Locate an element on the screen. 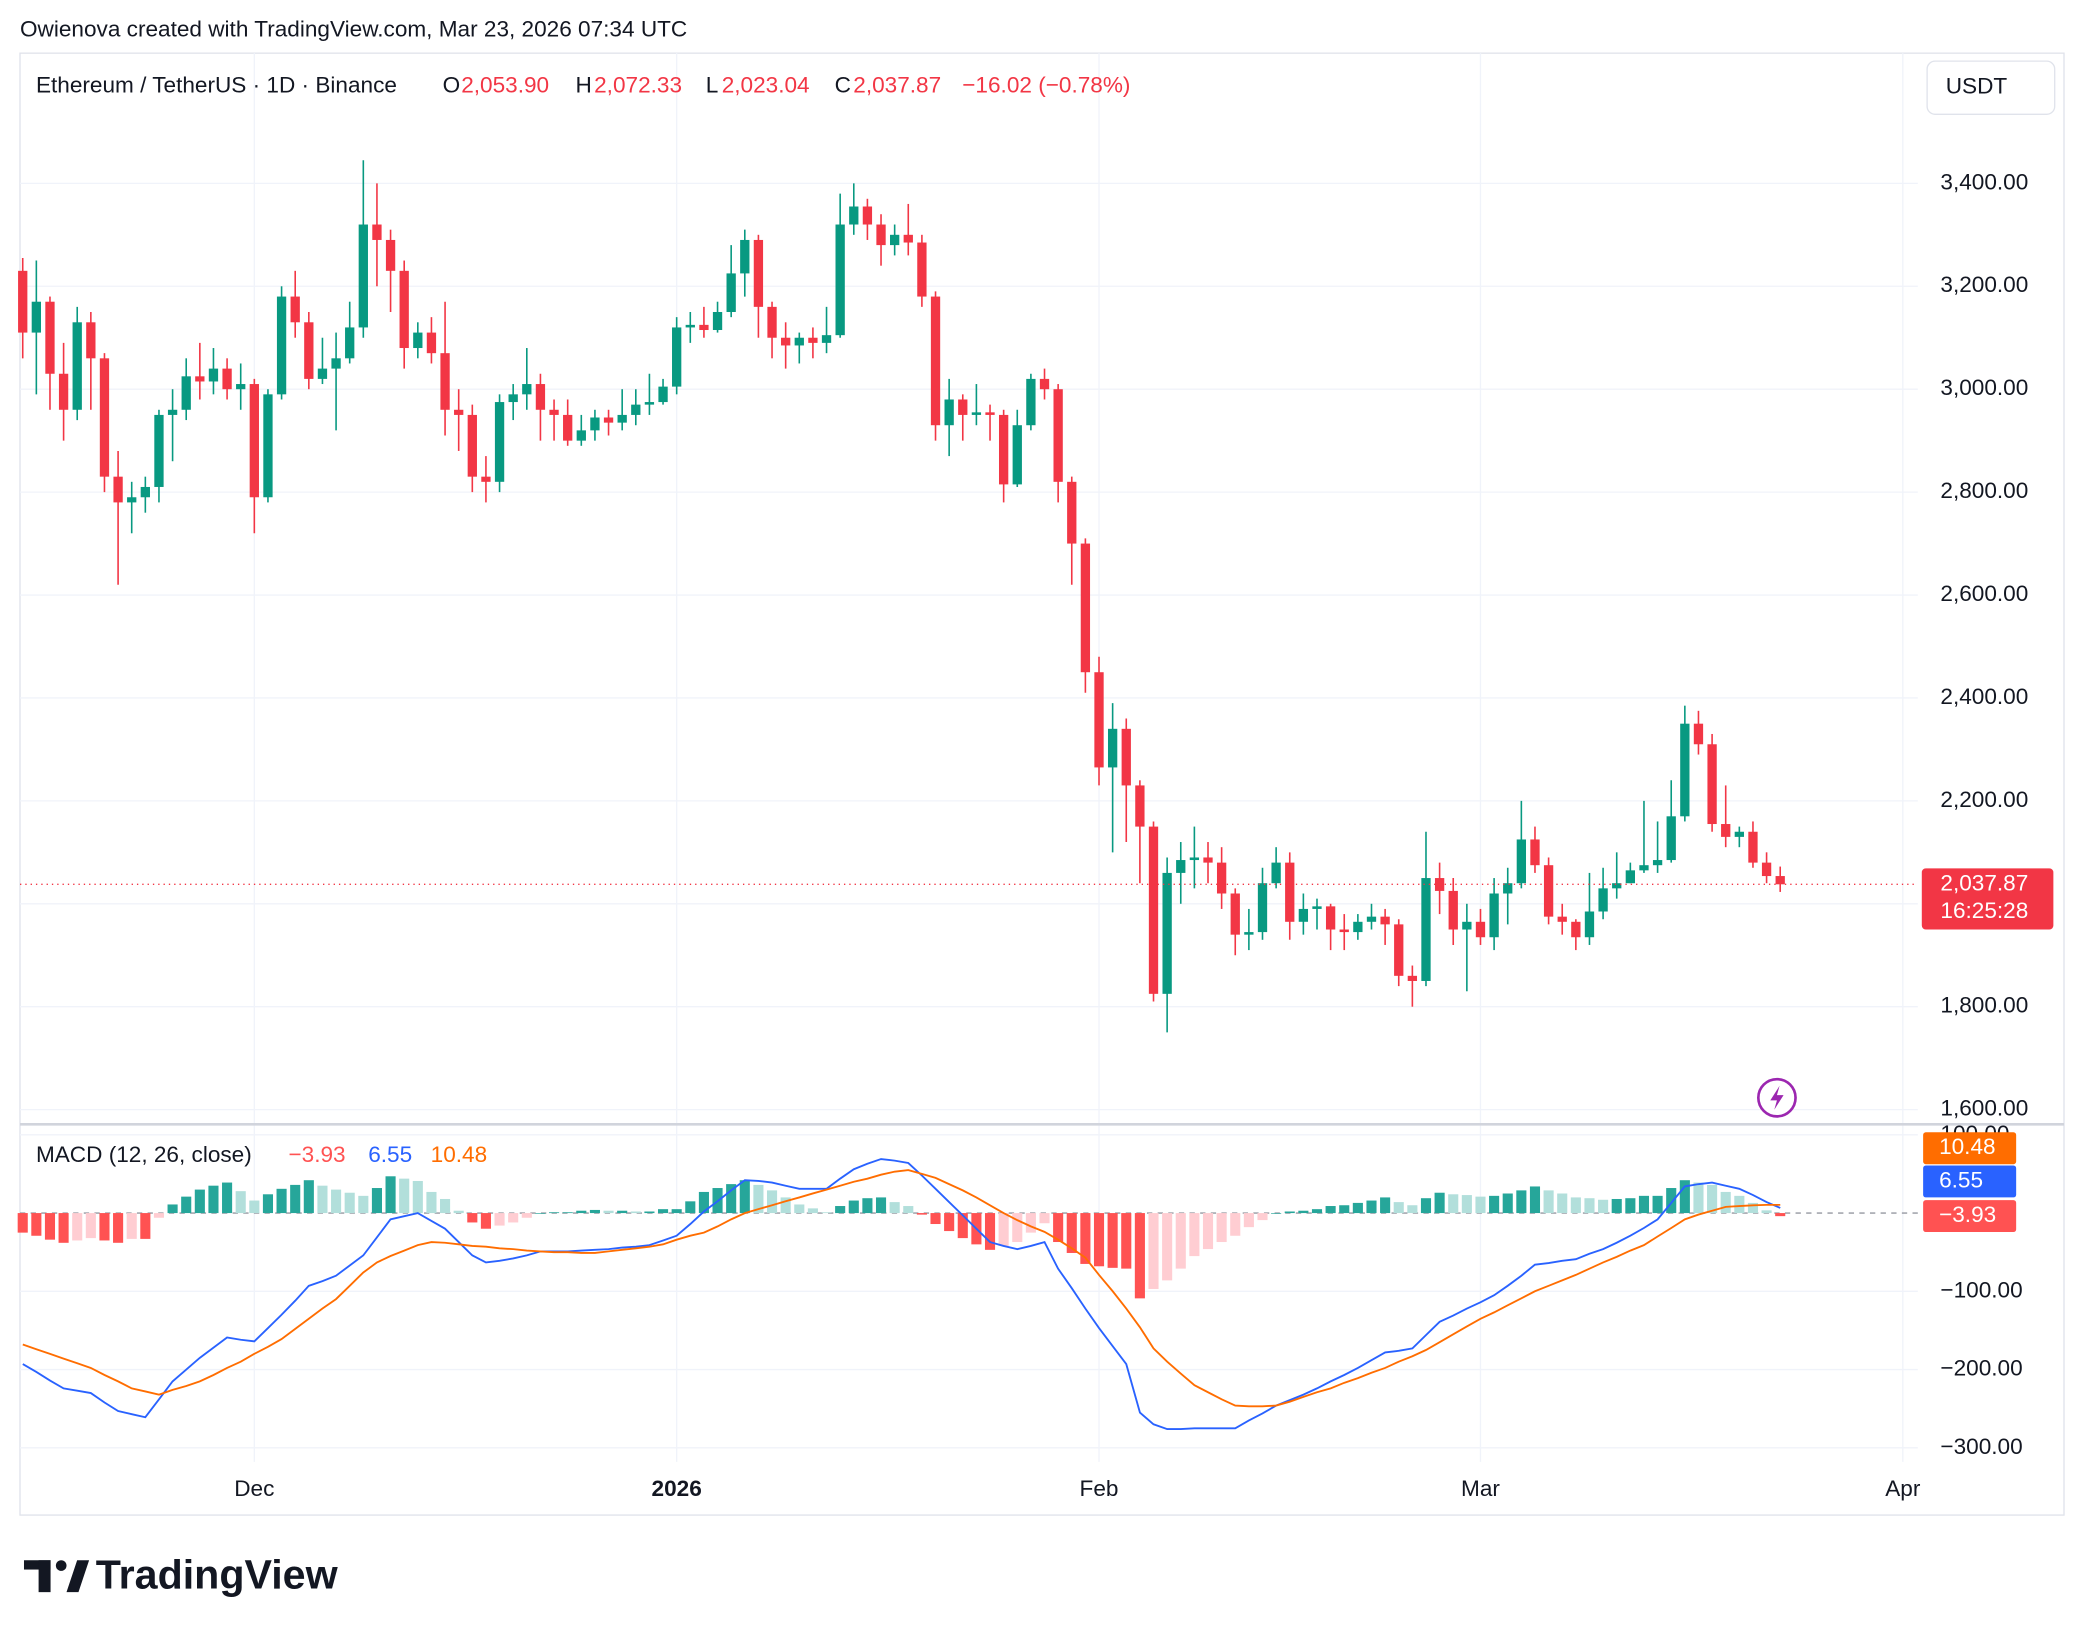  alert-icon is located at coordinates (1777, 1097).